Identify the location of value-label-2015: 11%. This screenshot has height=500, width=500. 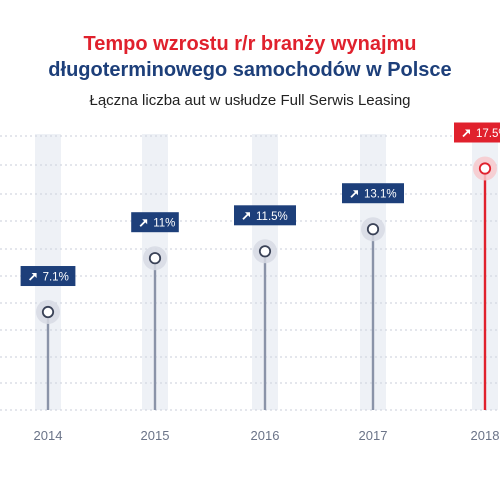
(164, 224).